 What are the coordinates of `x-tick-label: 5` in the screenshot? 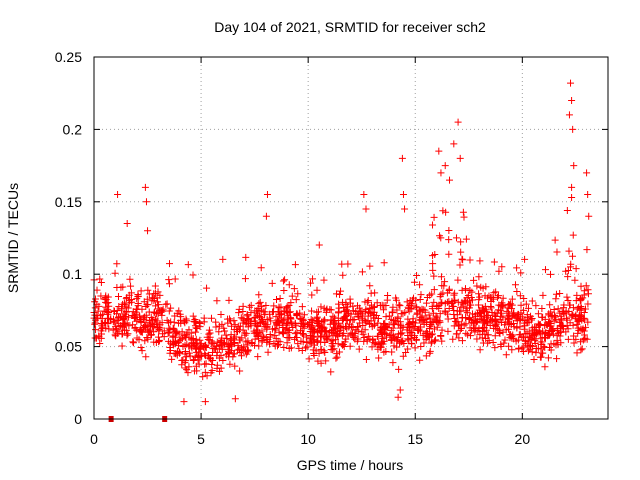 It's located at (201, 439).